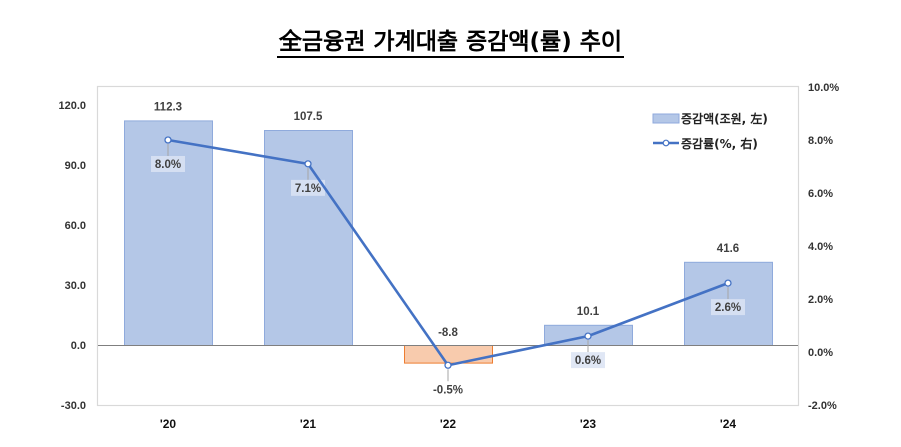 This screenshot has height=447, width=901. What do you see at coordinates (72, 106) in the screenshot?
I see `left-axis-tick: 120.0` at bounding box center [72, 106].